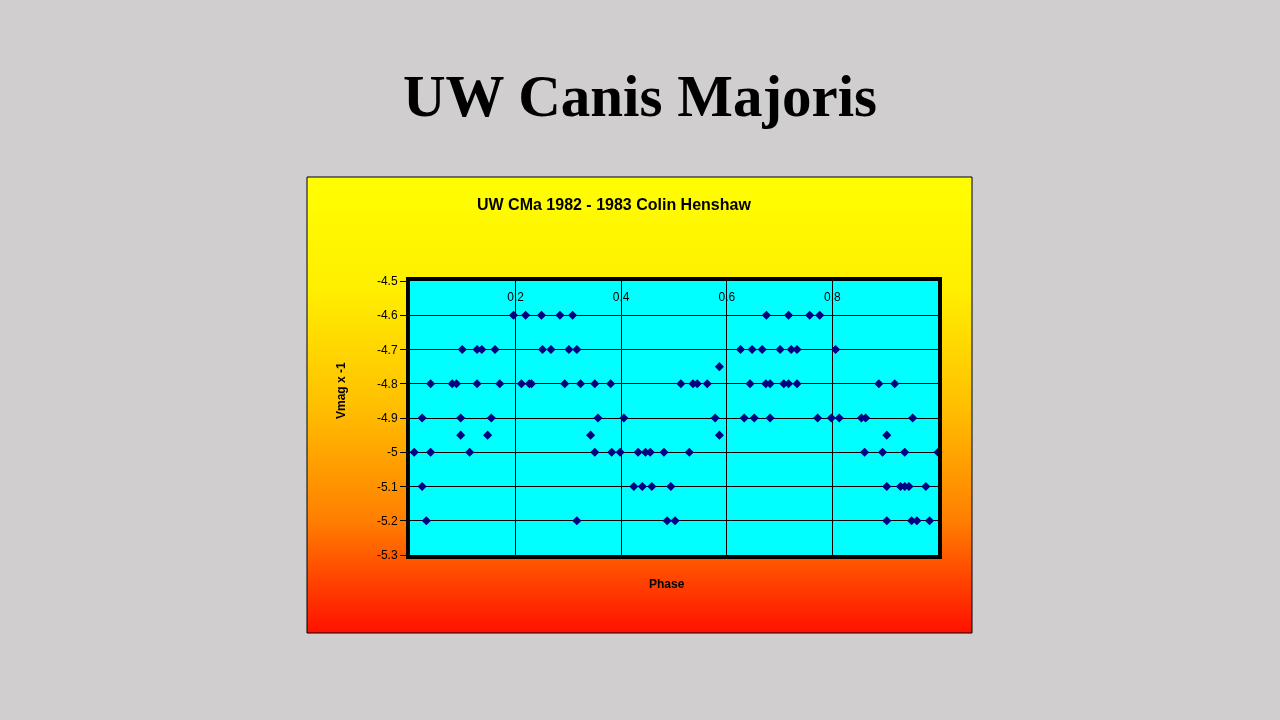 The image size is (1280, 720). Describe the element at coordinates (387, 555) in the screenshot. I see `y-tick-label: -5.3` at that location.